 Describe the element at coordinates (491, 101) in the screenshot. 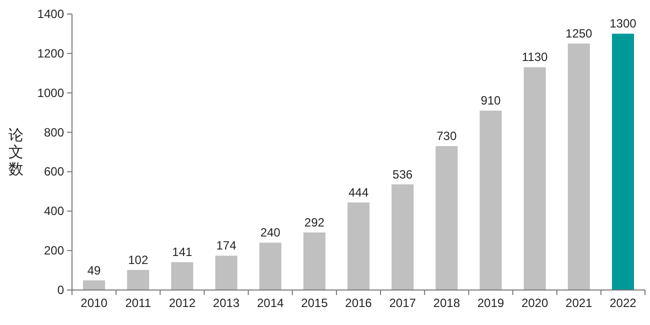

I see `data-label: 910` at that location.